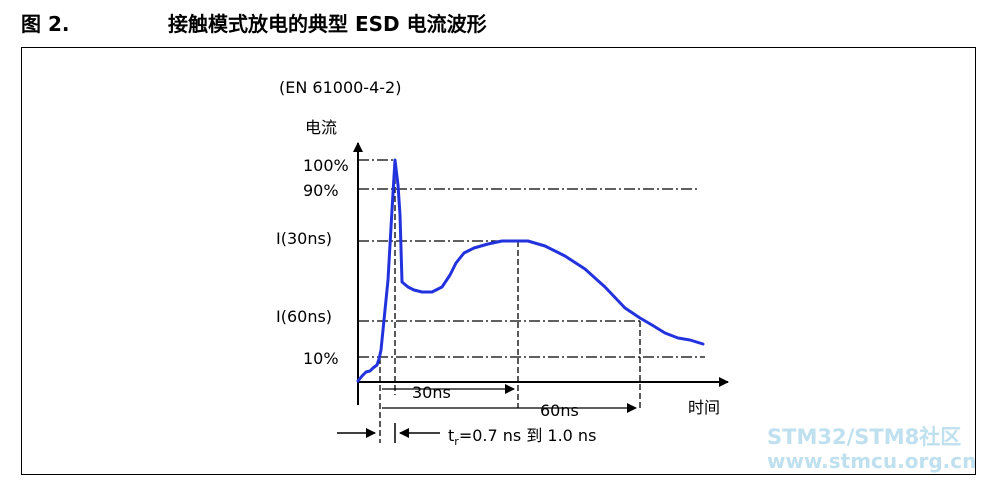  I want to click on figure-number: 图 2., so click(45, 24).